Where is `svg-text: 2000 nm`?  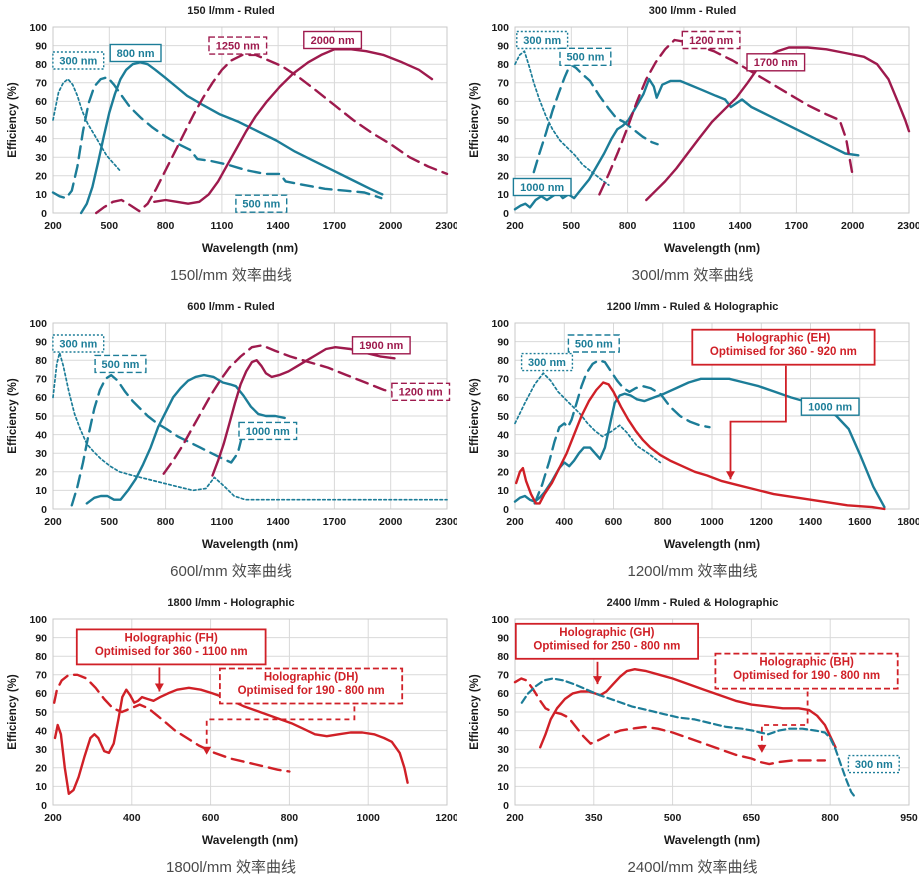
svg-text: 2000 nm is located at coordinates (333, 41).